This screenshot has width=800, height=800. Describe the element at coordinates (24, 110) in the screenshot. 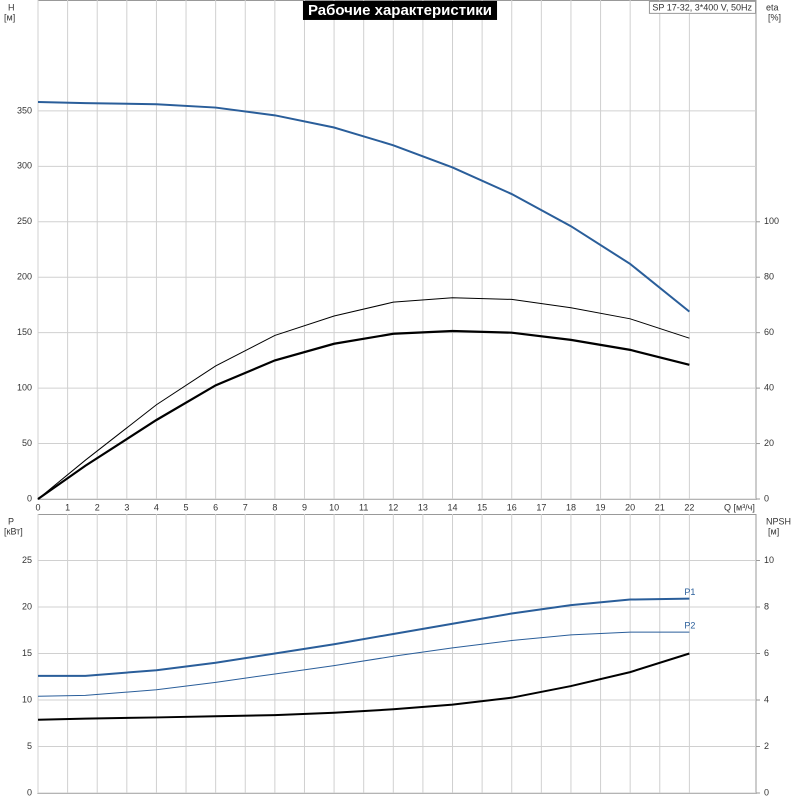

I see `y-tick-label: 350` at that location.